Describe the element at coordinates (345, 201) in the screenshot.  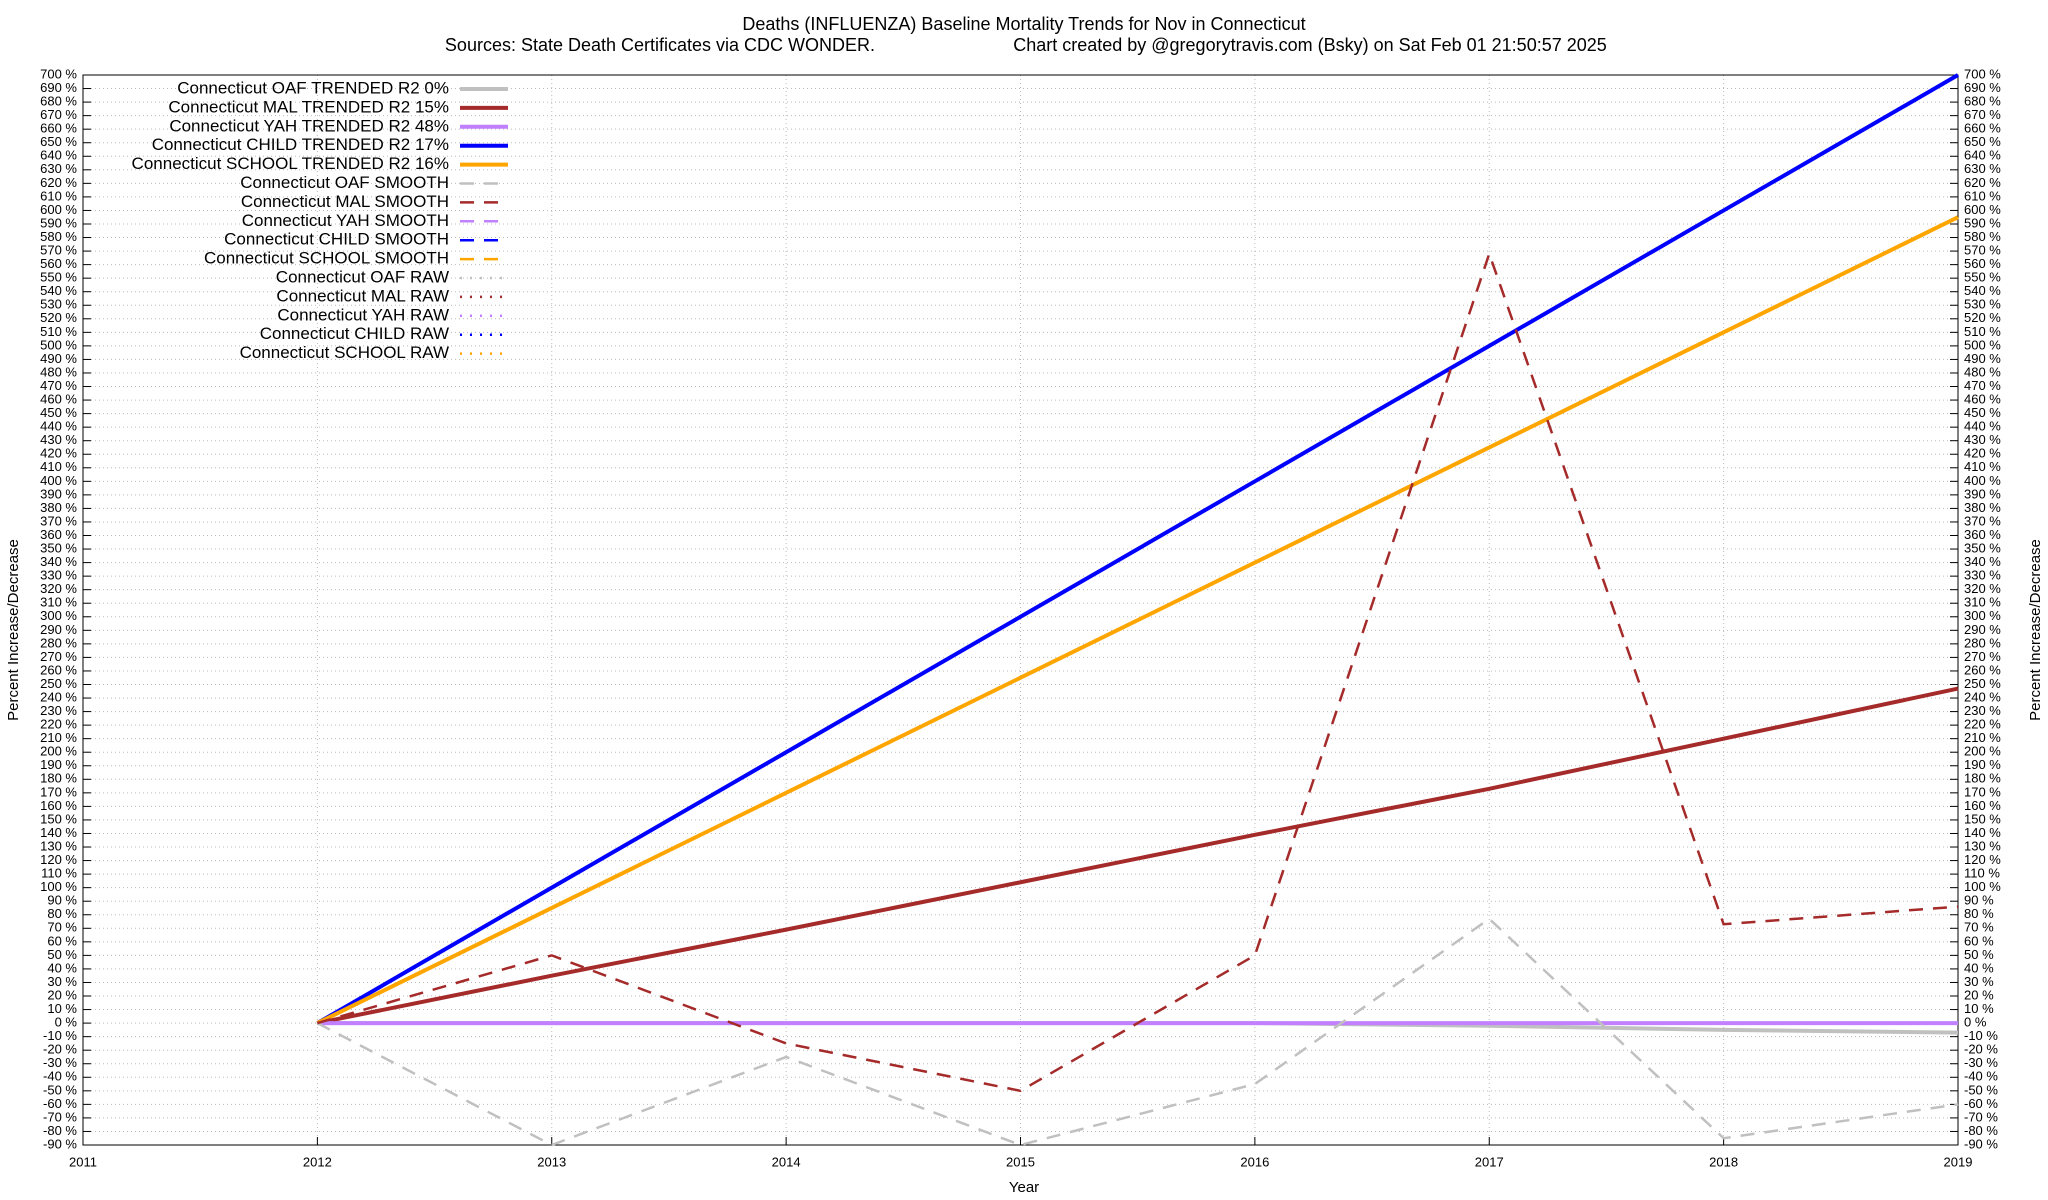
I see `legend-label: Connecticut MAL SMOOTH` at that location.